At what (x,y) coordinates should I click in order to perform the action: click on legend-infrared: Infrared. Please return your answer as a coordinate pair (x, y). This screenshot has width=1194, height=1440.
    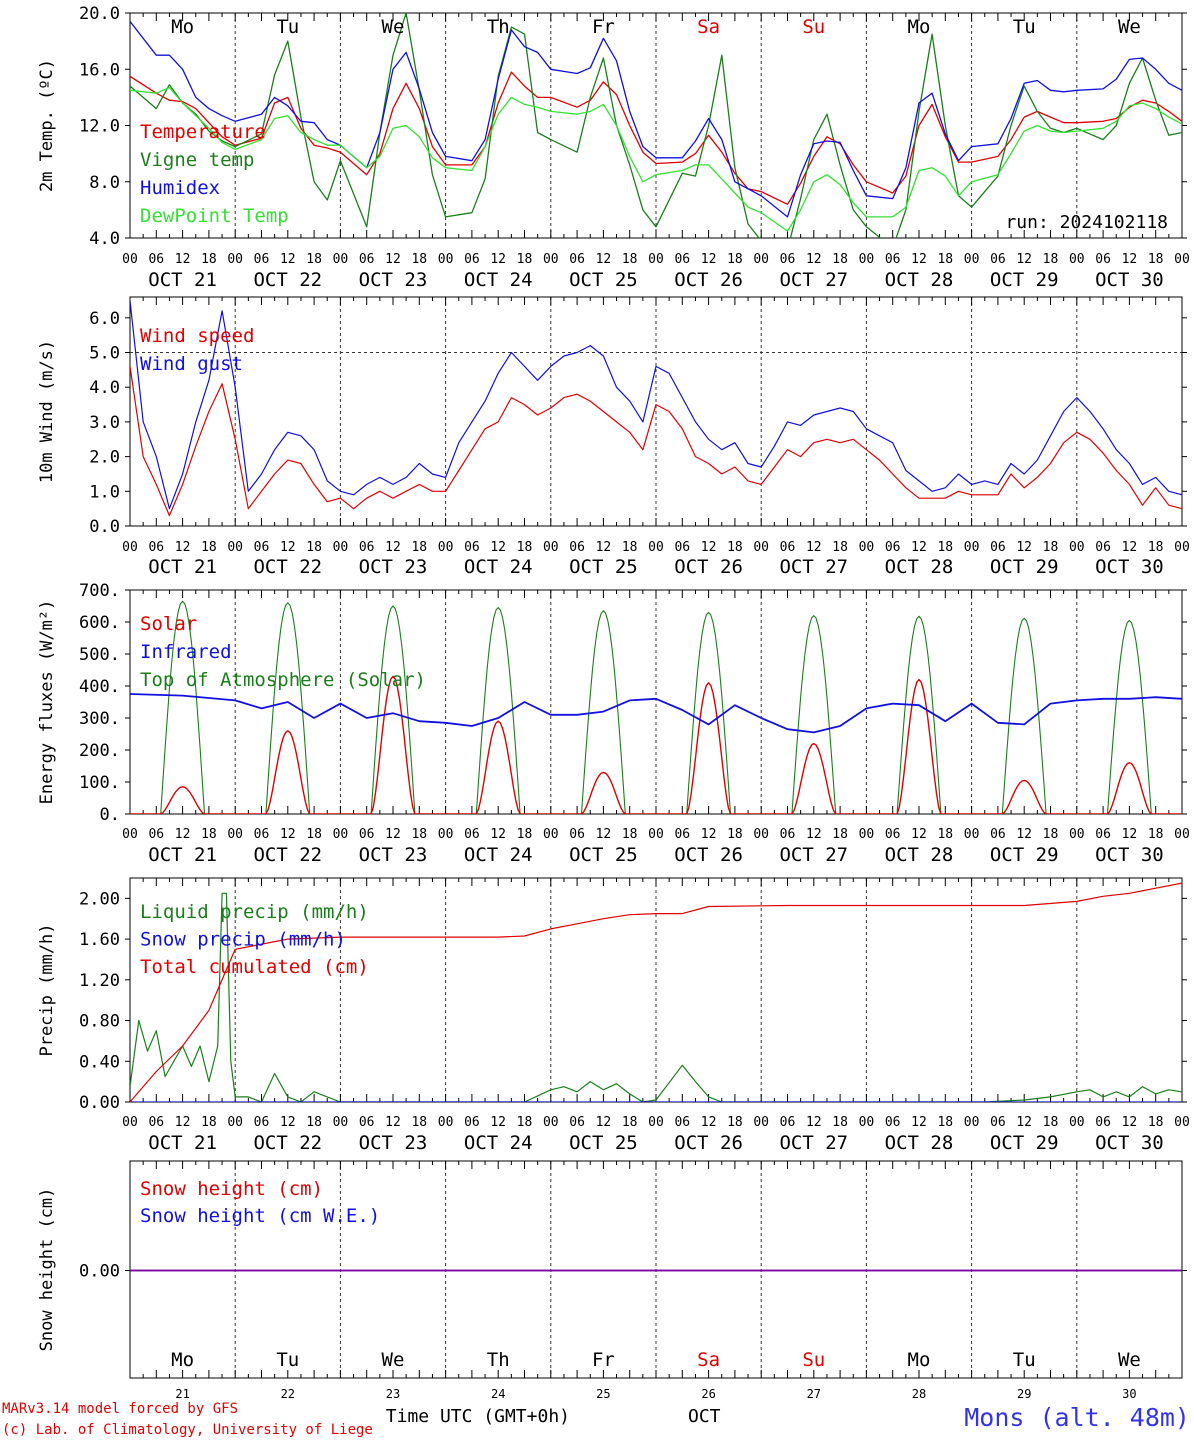
    Looking at the image, I should click on (186, 652).